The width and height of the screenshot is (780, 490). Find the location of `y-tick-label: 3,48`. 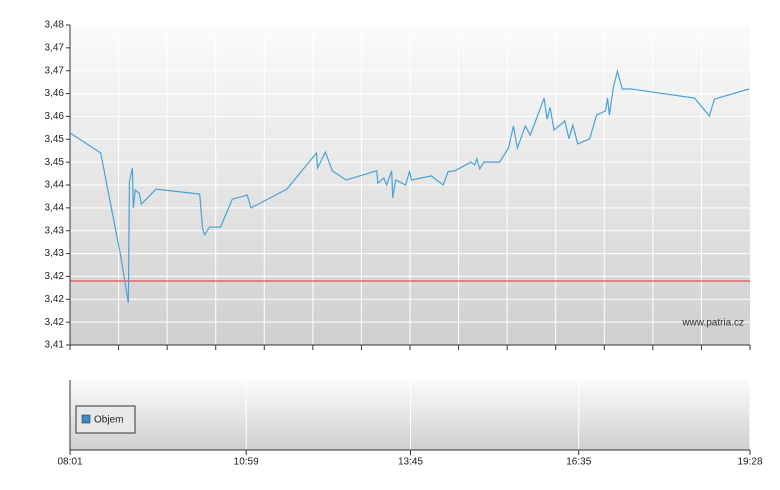

y-tick-label: 3,48 is located at coordinates (55, 25).